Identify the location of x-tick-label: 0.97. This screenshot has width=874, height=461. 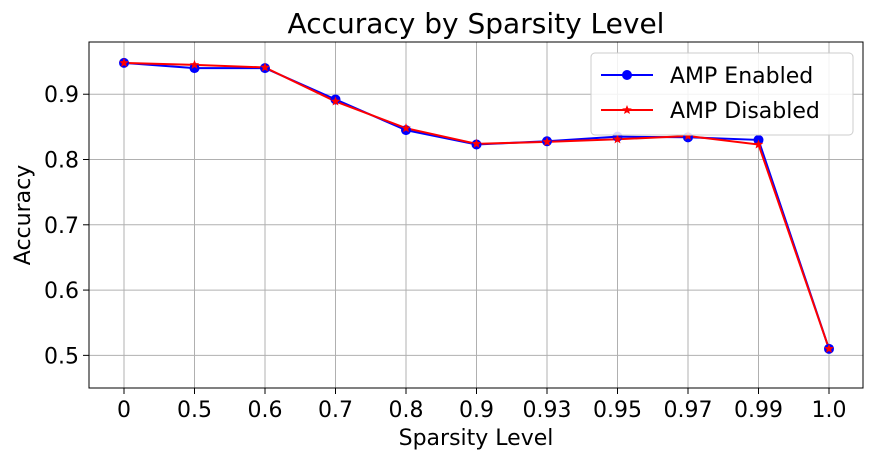
(688, 410).